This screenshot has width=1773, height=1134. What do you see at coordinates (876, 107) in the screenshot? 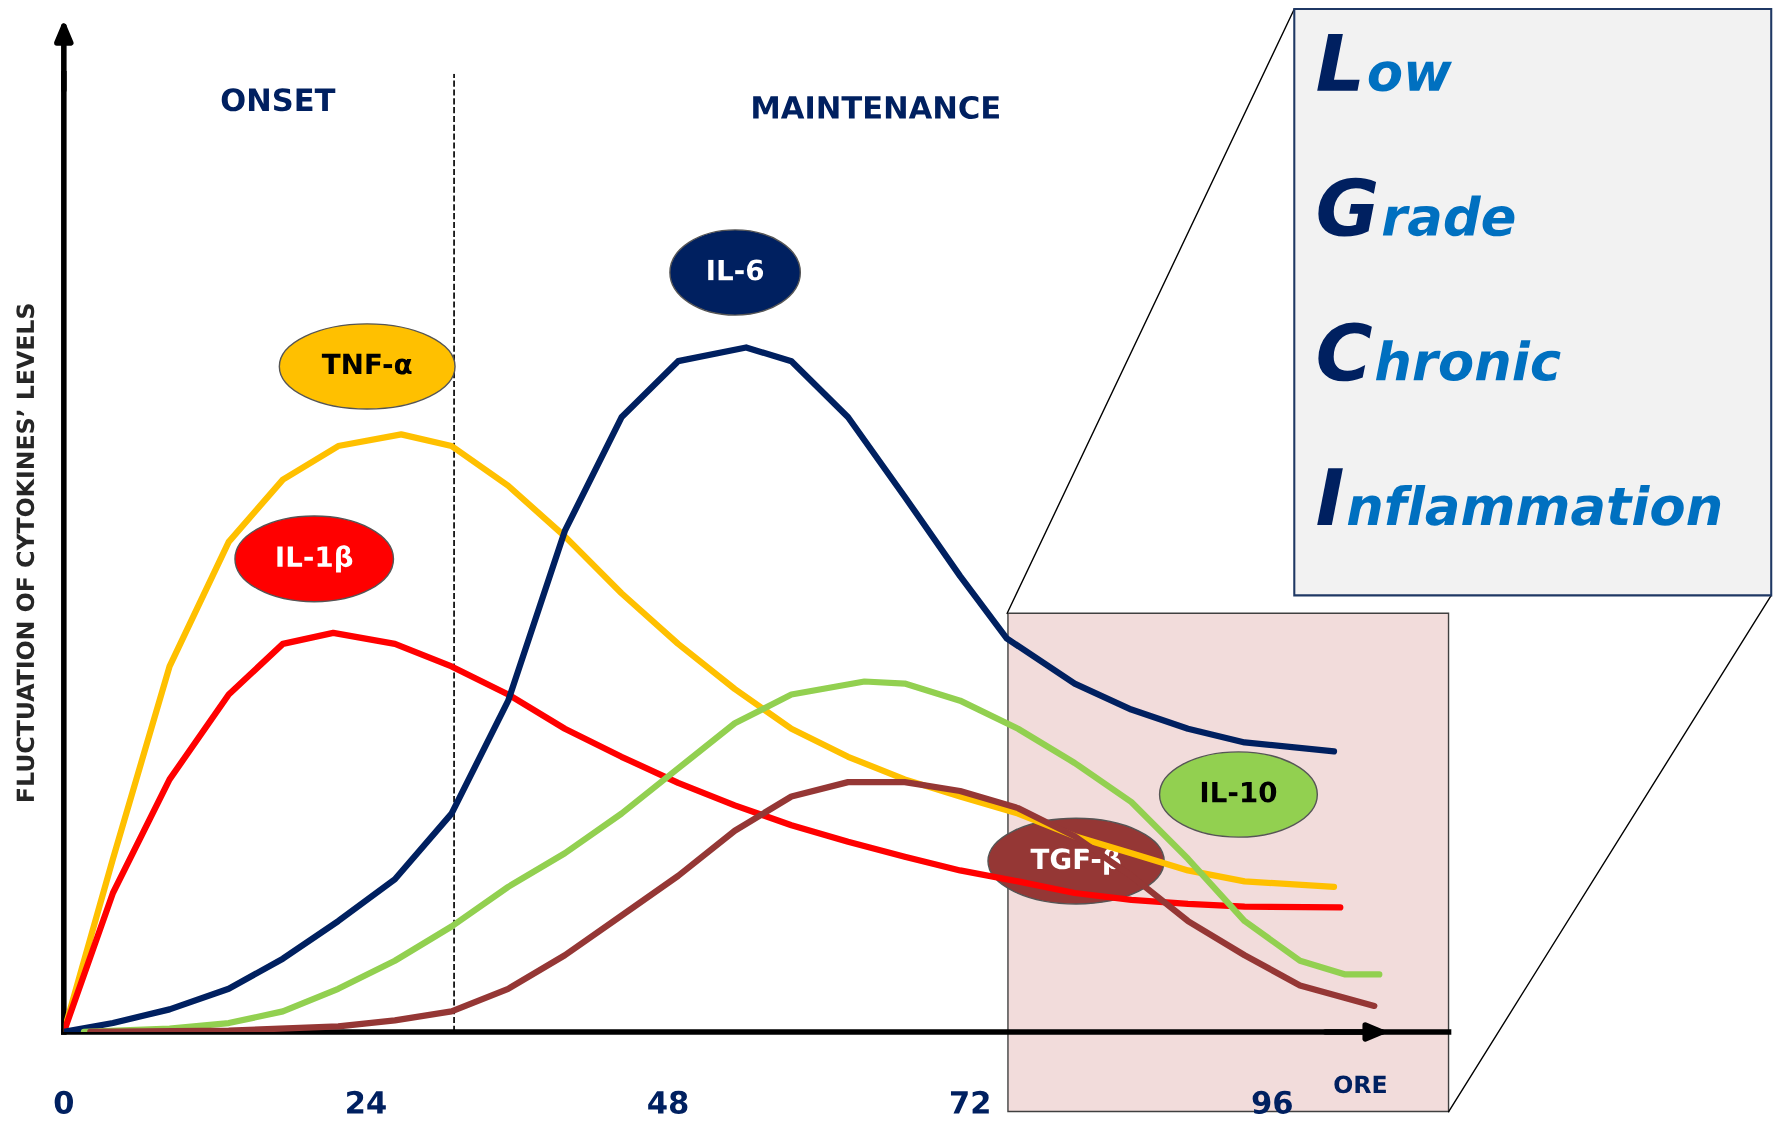
I see `text: MAINTENANCE` at bounding box center [876, 107].